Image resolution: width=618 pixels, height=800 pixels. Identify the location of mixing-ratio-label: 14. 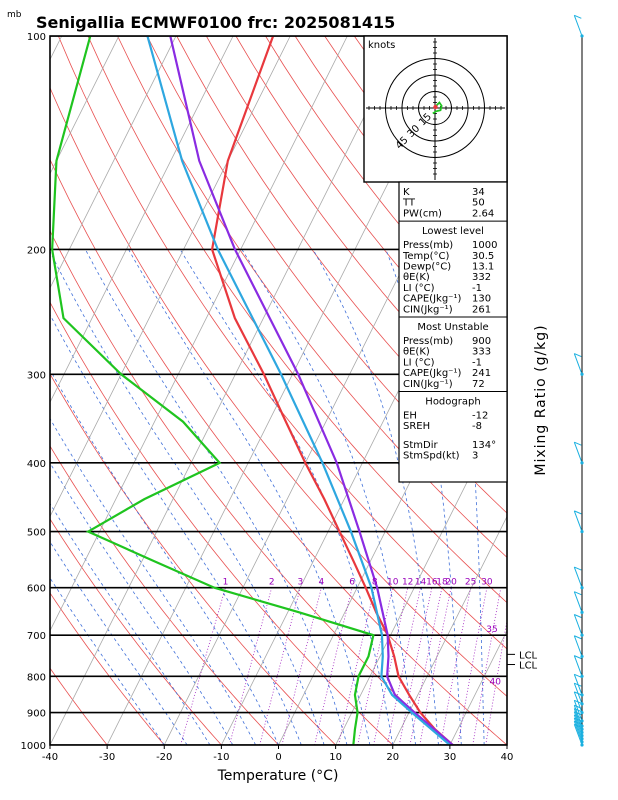
(421, 583).